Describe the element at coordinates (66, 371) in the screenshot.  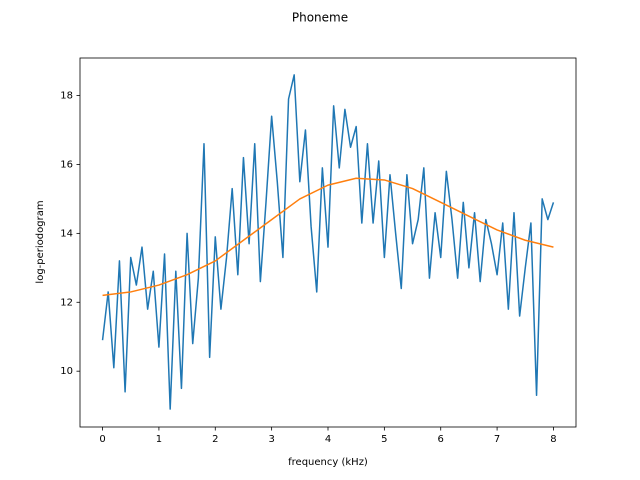
I see `y-tick-label: 10` at that location.